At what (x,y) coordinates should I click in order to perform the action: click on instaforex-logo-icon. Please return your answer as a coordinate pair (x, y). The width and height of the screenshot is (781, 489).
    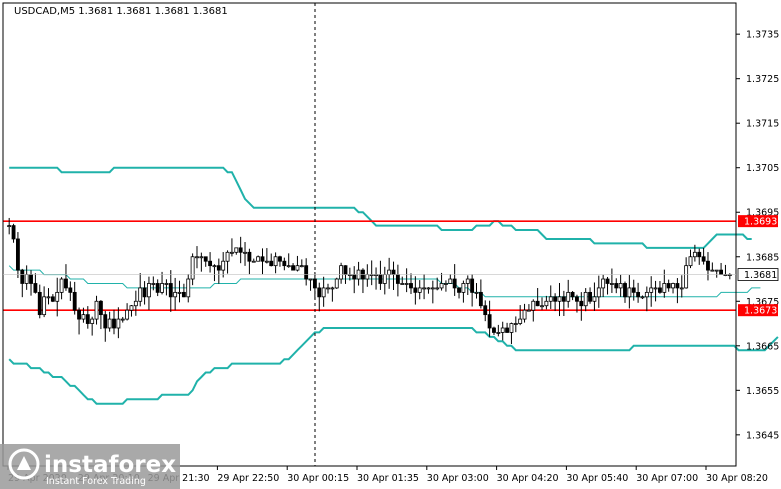
    Looking at the image, I should click on (24, 464).